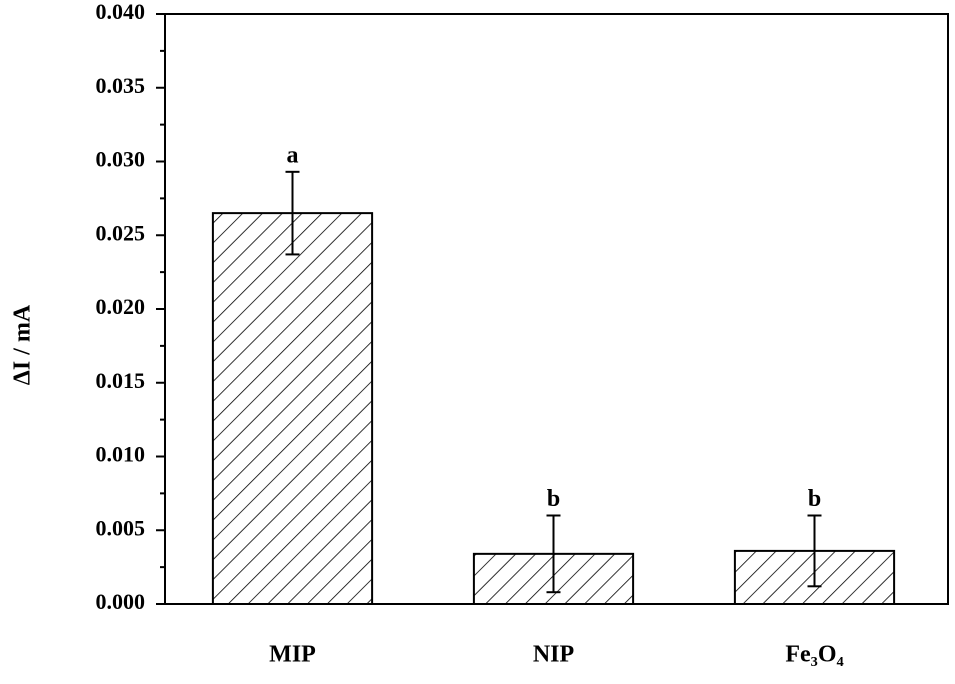  What do you see at coordinates (121, 601) in the screenshot?
I see `y-tick-label: 0.000` at bounding box center [121, 601].